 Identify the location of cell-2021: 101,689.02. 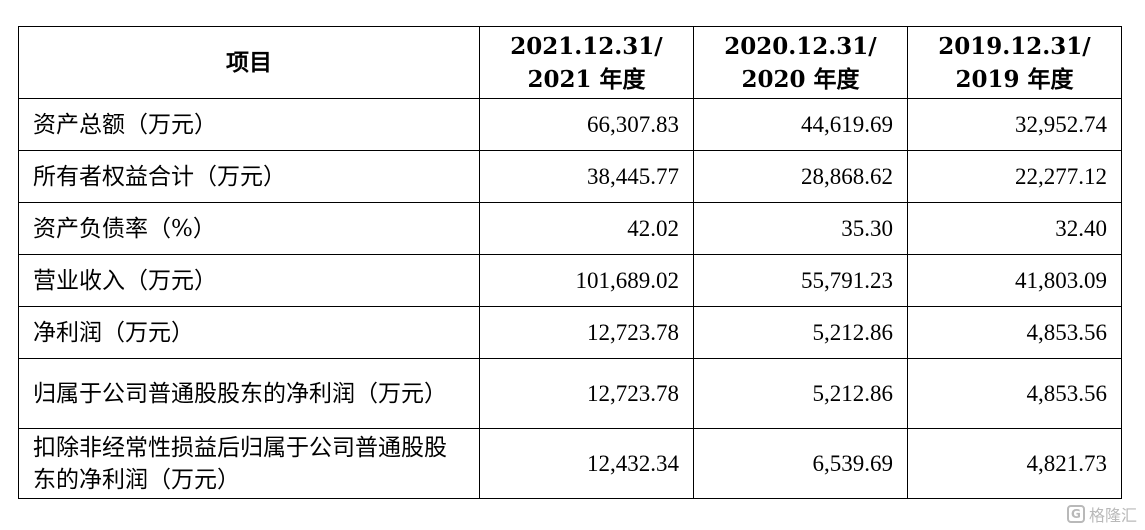
(586, 280).